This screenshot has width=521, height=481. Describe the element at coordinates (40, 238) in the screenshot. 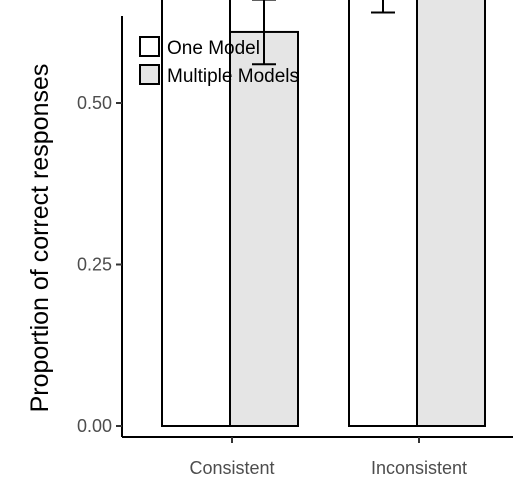

I see `y-axis-title: Proportion of correct responses` at that location.